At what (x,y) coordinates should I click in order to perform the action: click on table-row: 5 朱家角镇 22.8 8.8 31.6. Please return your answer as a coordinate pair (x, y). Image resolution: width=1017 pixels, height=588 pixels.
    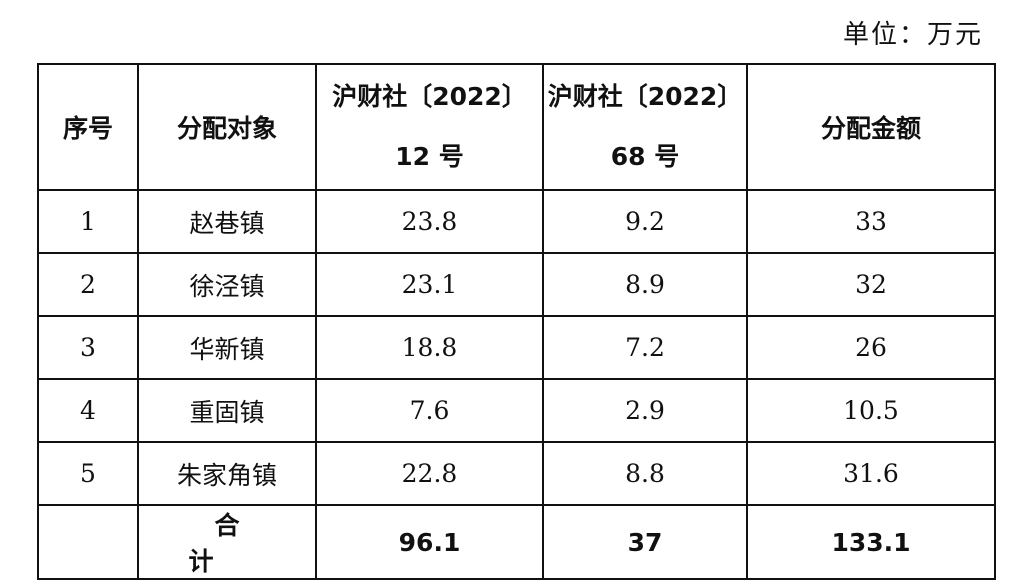
    Looking at the image, I should click on (516, 473).